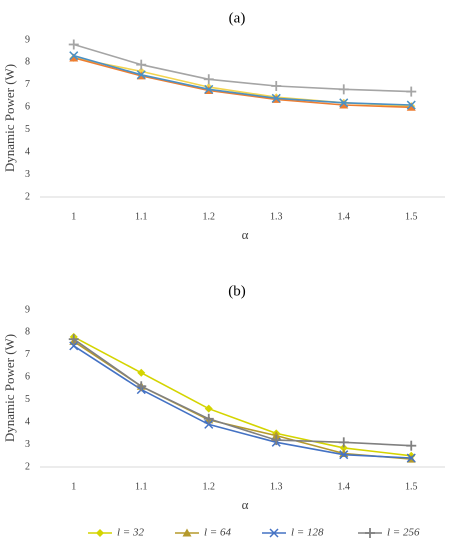  Describe the element at coordinates (237, 18) in the screenshot. I see `chart-title: (a)` at that location.